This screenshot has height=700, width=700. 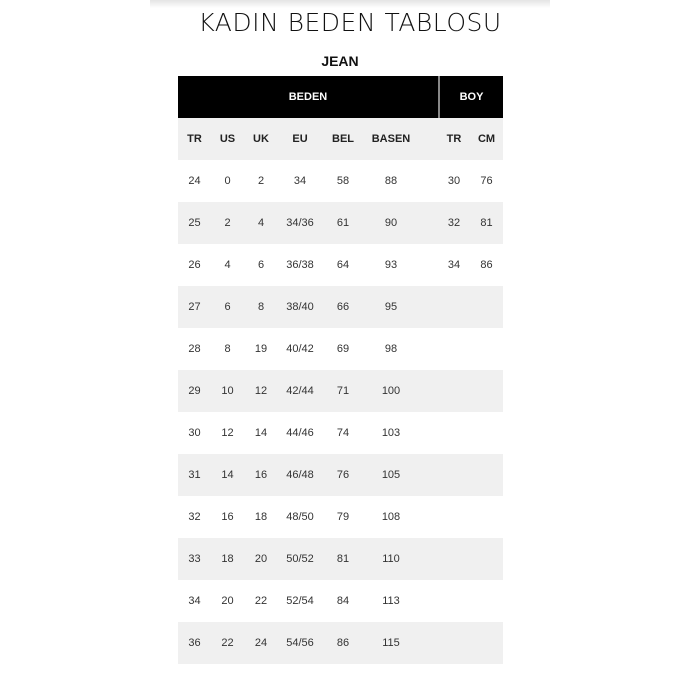 What do you see at coordinates (227, 181) in the screenshot?
I see `table-cell: 0` at bounding box center [227, 181].